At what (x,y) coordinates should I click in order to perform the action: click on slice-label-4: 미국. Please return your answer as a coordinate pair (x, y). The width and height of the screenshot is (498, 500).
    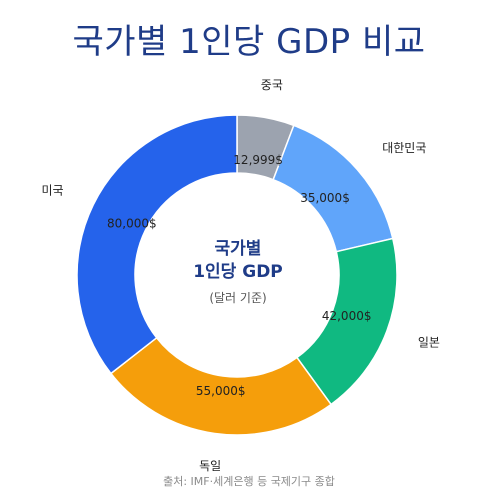
    Looking at the image, I should click on (52, 190).